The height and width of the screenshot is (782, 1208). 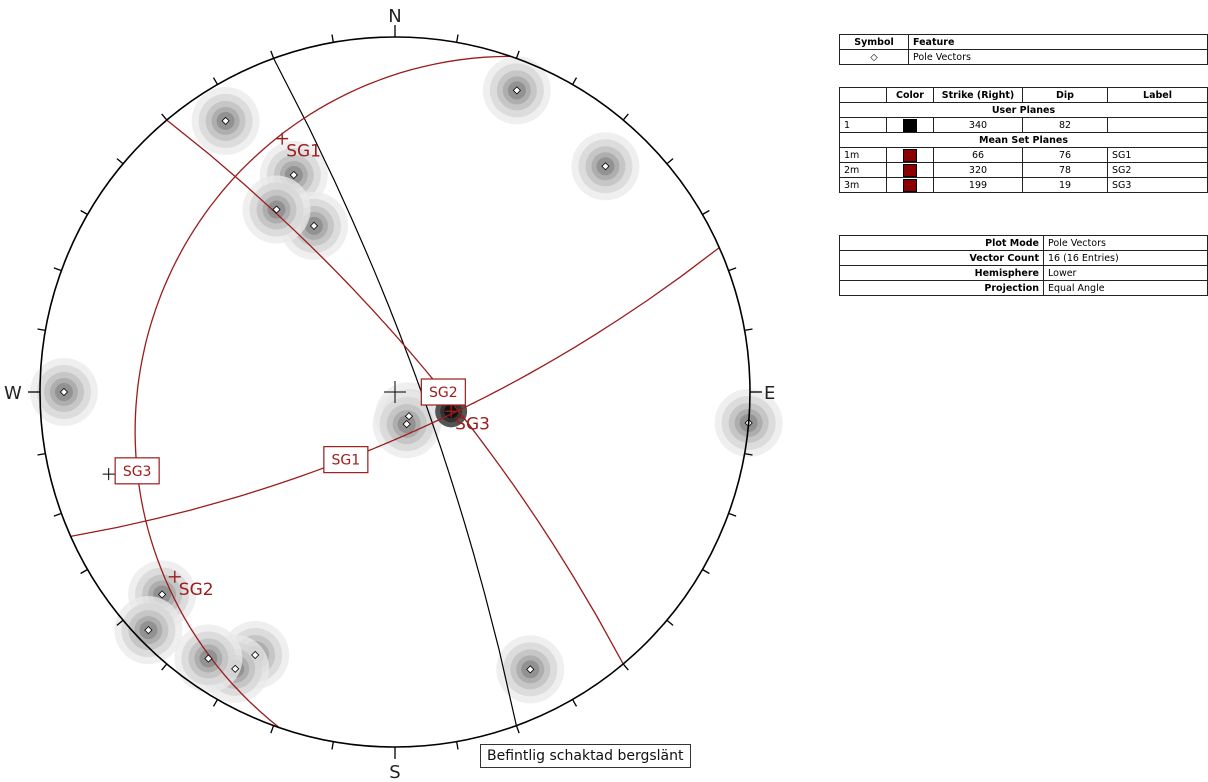 I want to click on plane-strike: 320, so click(x=978, y=170).